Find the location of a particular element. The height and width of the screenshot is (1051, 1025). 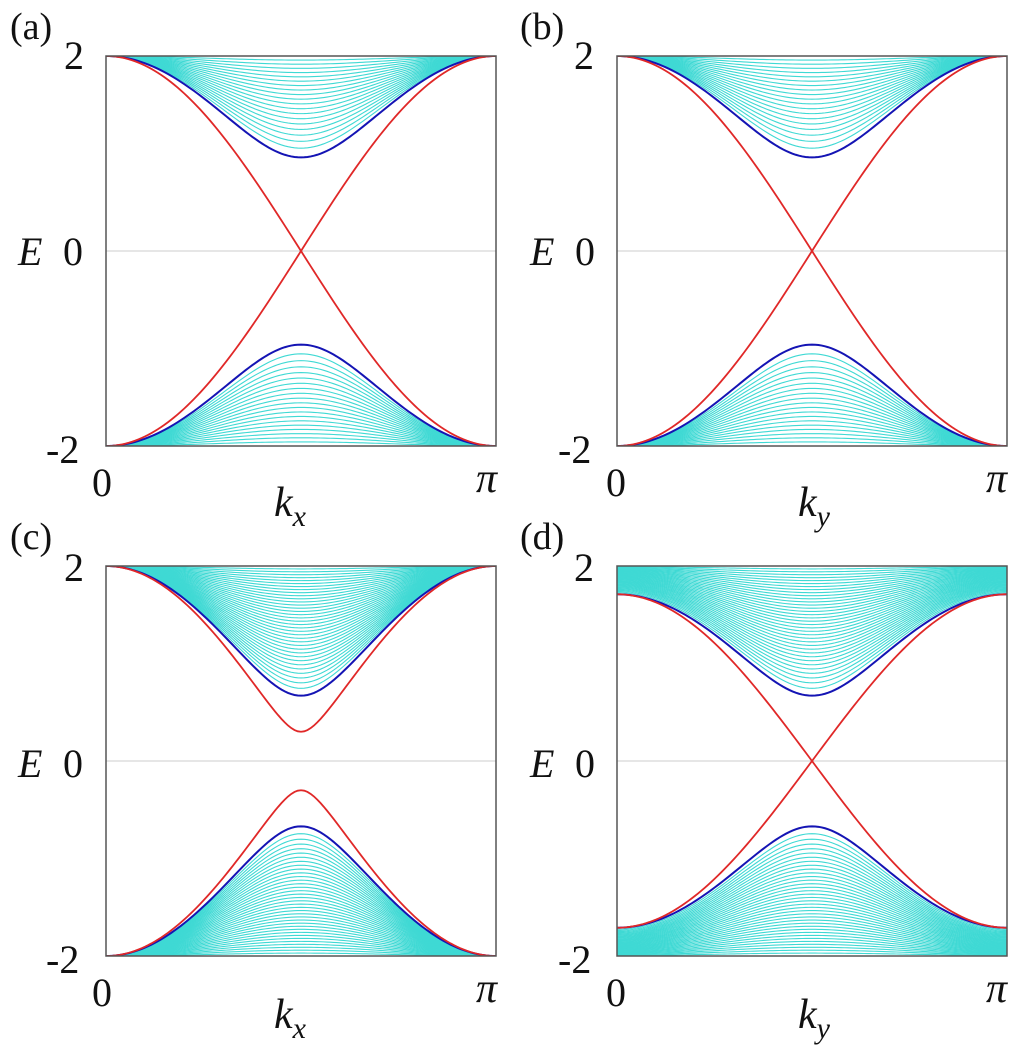

panel-letter: (b) is located at coordinates (542, 27).